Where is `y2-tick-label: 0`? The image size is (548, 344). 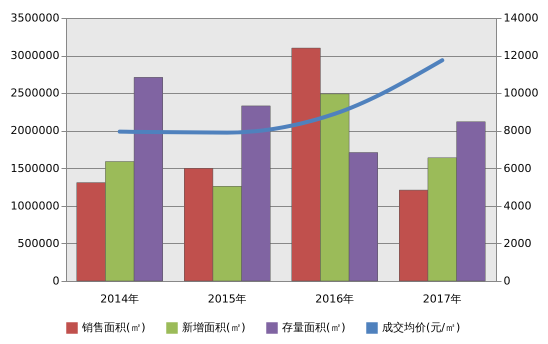
y2-tick-label: 0 is located at coordinates (507, 281).